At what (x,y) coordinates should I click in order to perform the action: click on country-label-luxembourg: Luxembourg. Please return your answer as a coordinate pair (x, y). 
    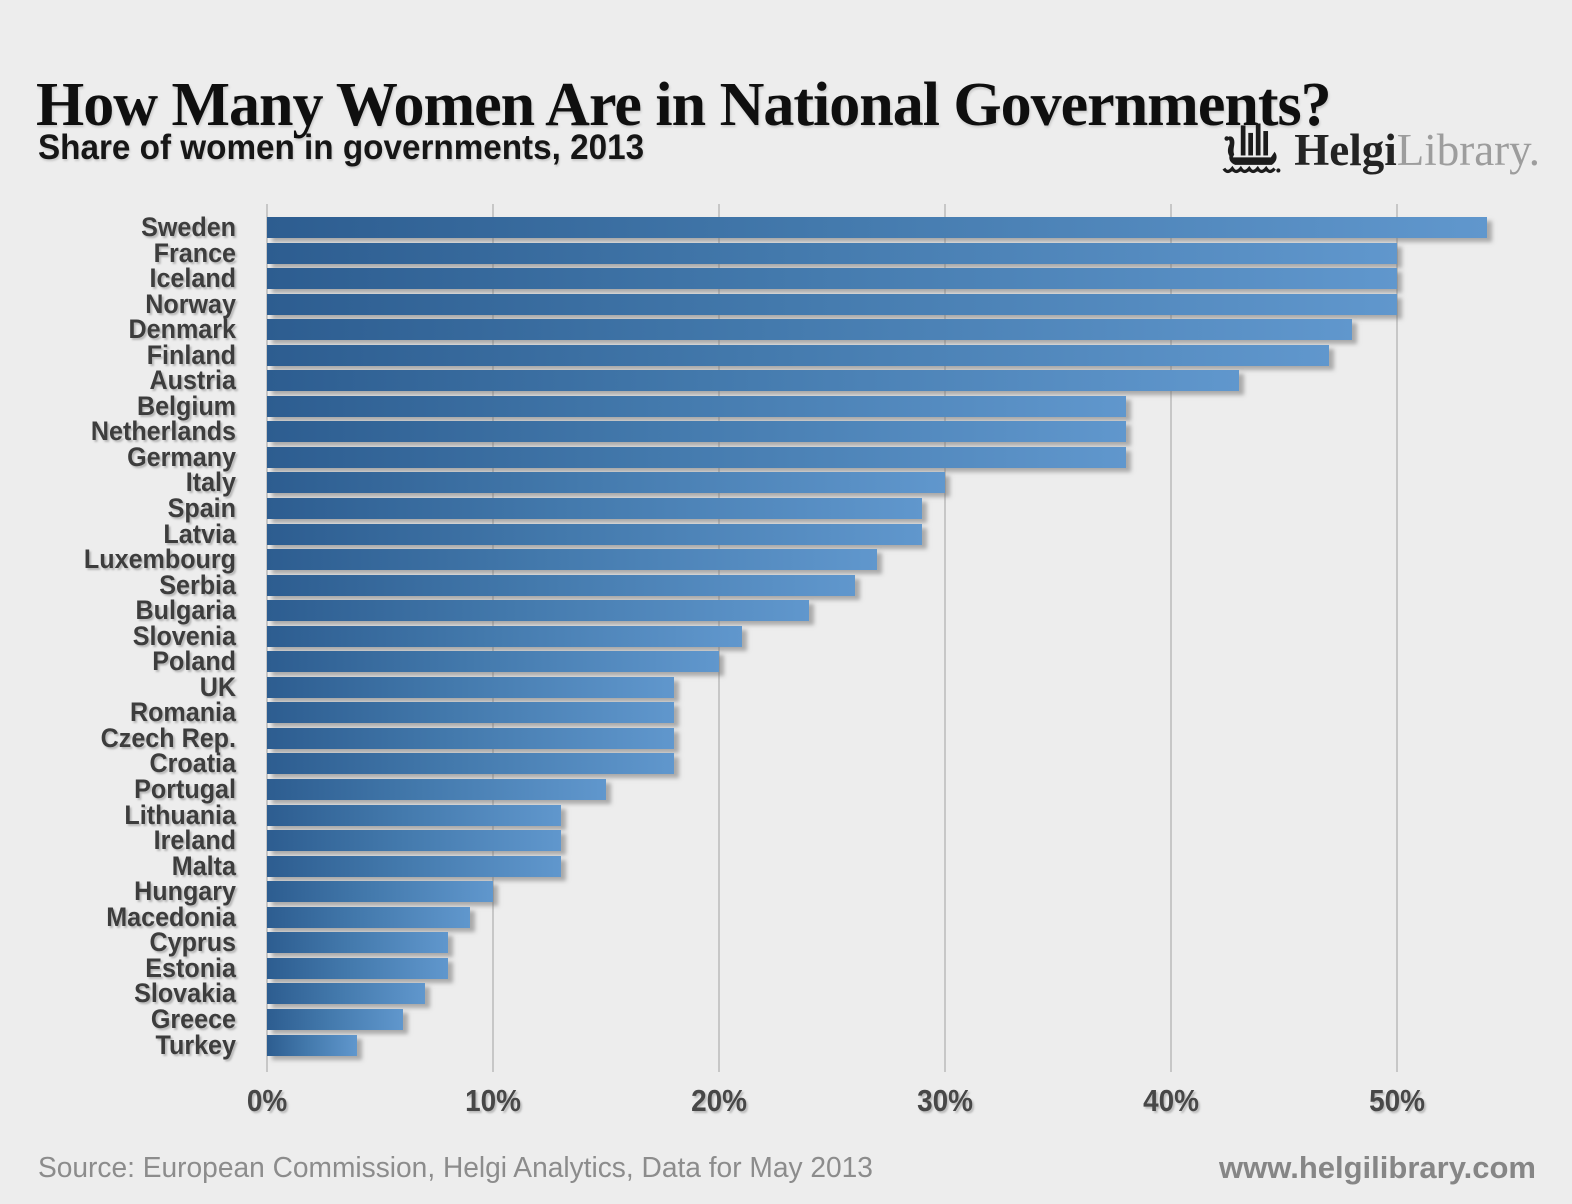
    Looking at the image, I should click on (159, 559).